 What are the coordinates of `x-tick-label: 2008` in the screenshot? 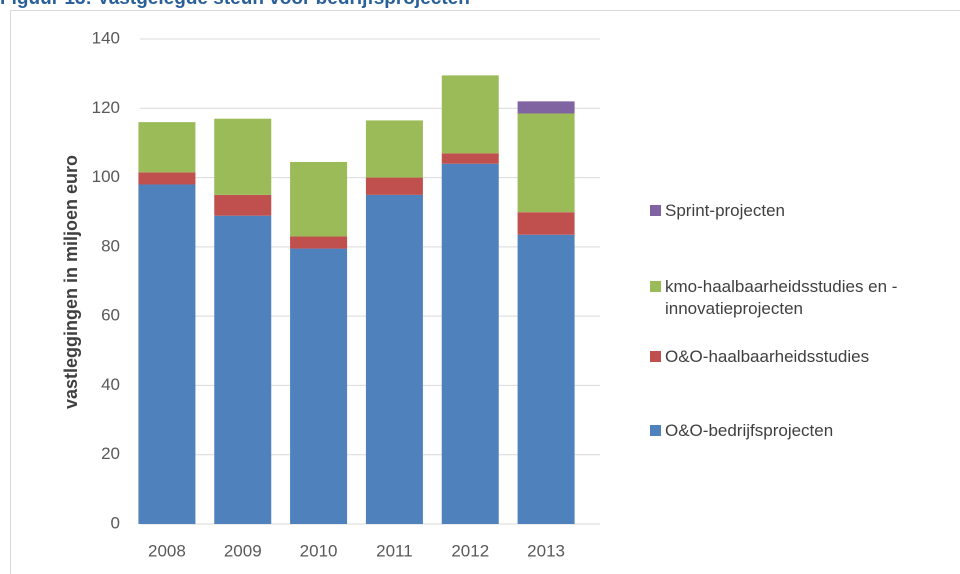 It's located at (167, 550).